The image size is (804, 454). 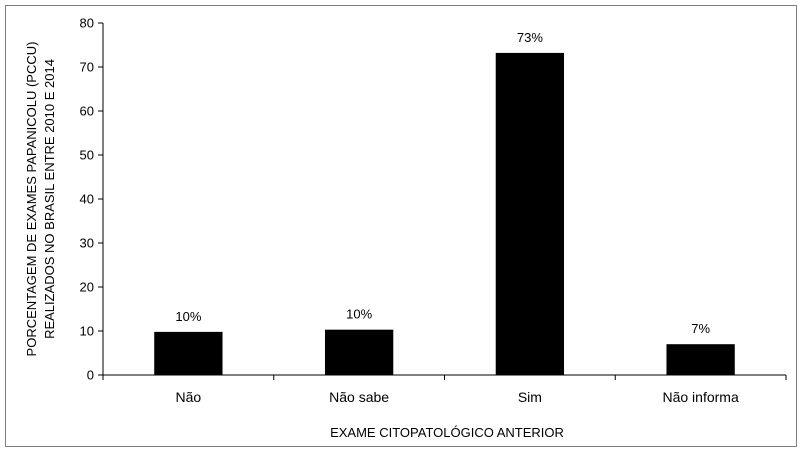 I want to click on x-tick-label: Não sabe, so click(x=359, y=397).